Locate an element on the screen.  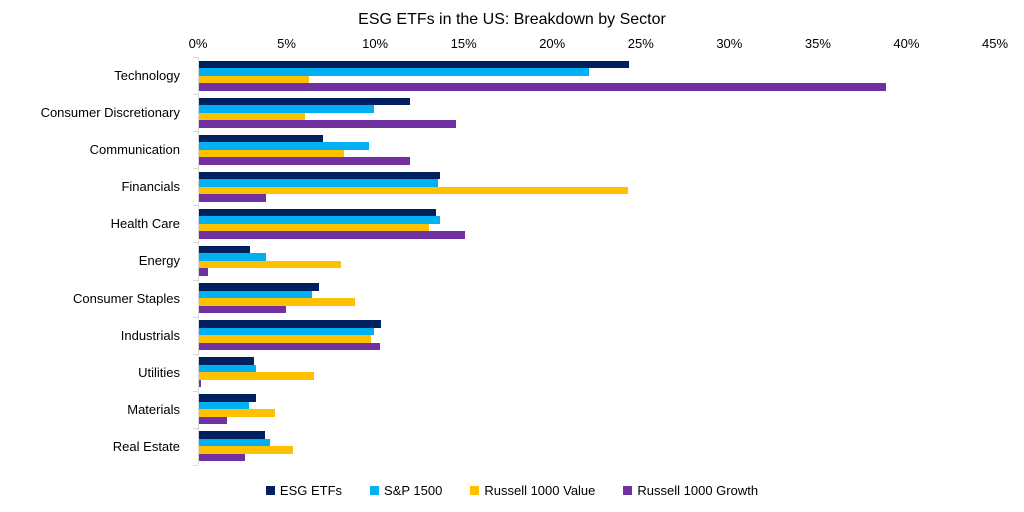
x-axis-tick-label: 30% is located at coordinates (729, 43).